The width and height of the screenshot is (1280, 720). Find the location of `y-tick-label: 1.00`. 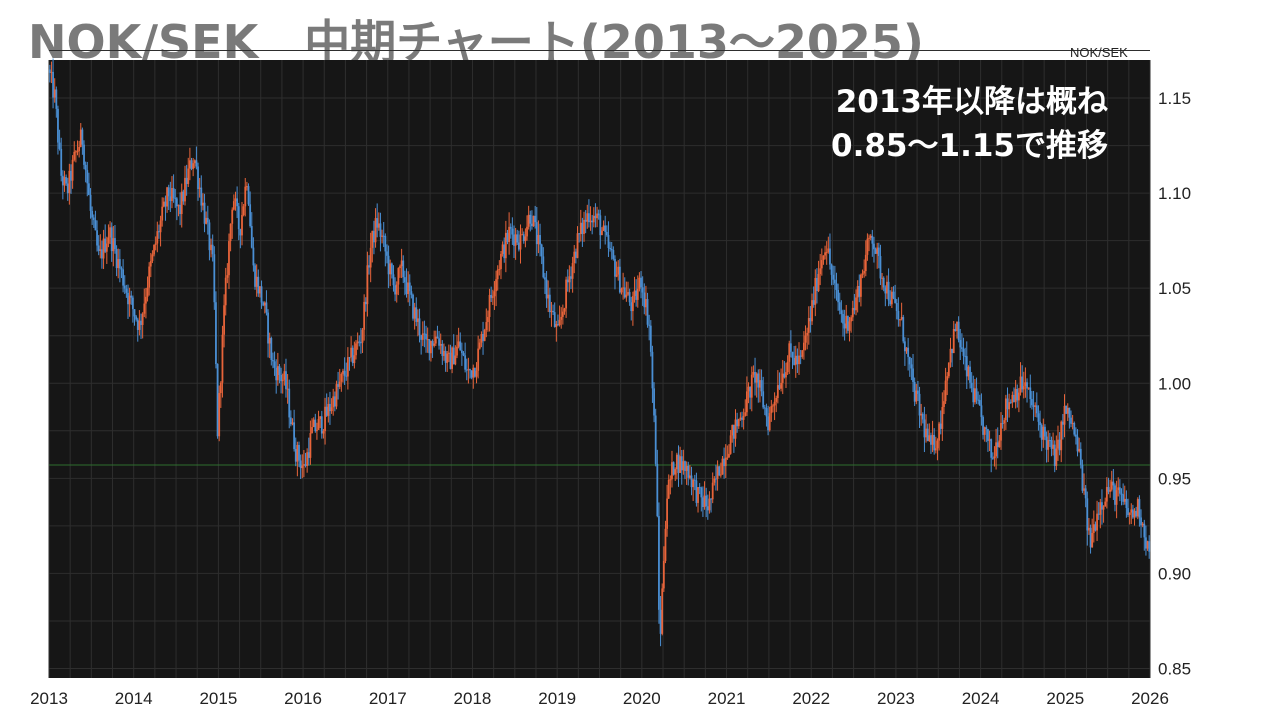

y-tick-label: 1.00 is located at coordinates (1174, 383).